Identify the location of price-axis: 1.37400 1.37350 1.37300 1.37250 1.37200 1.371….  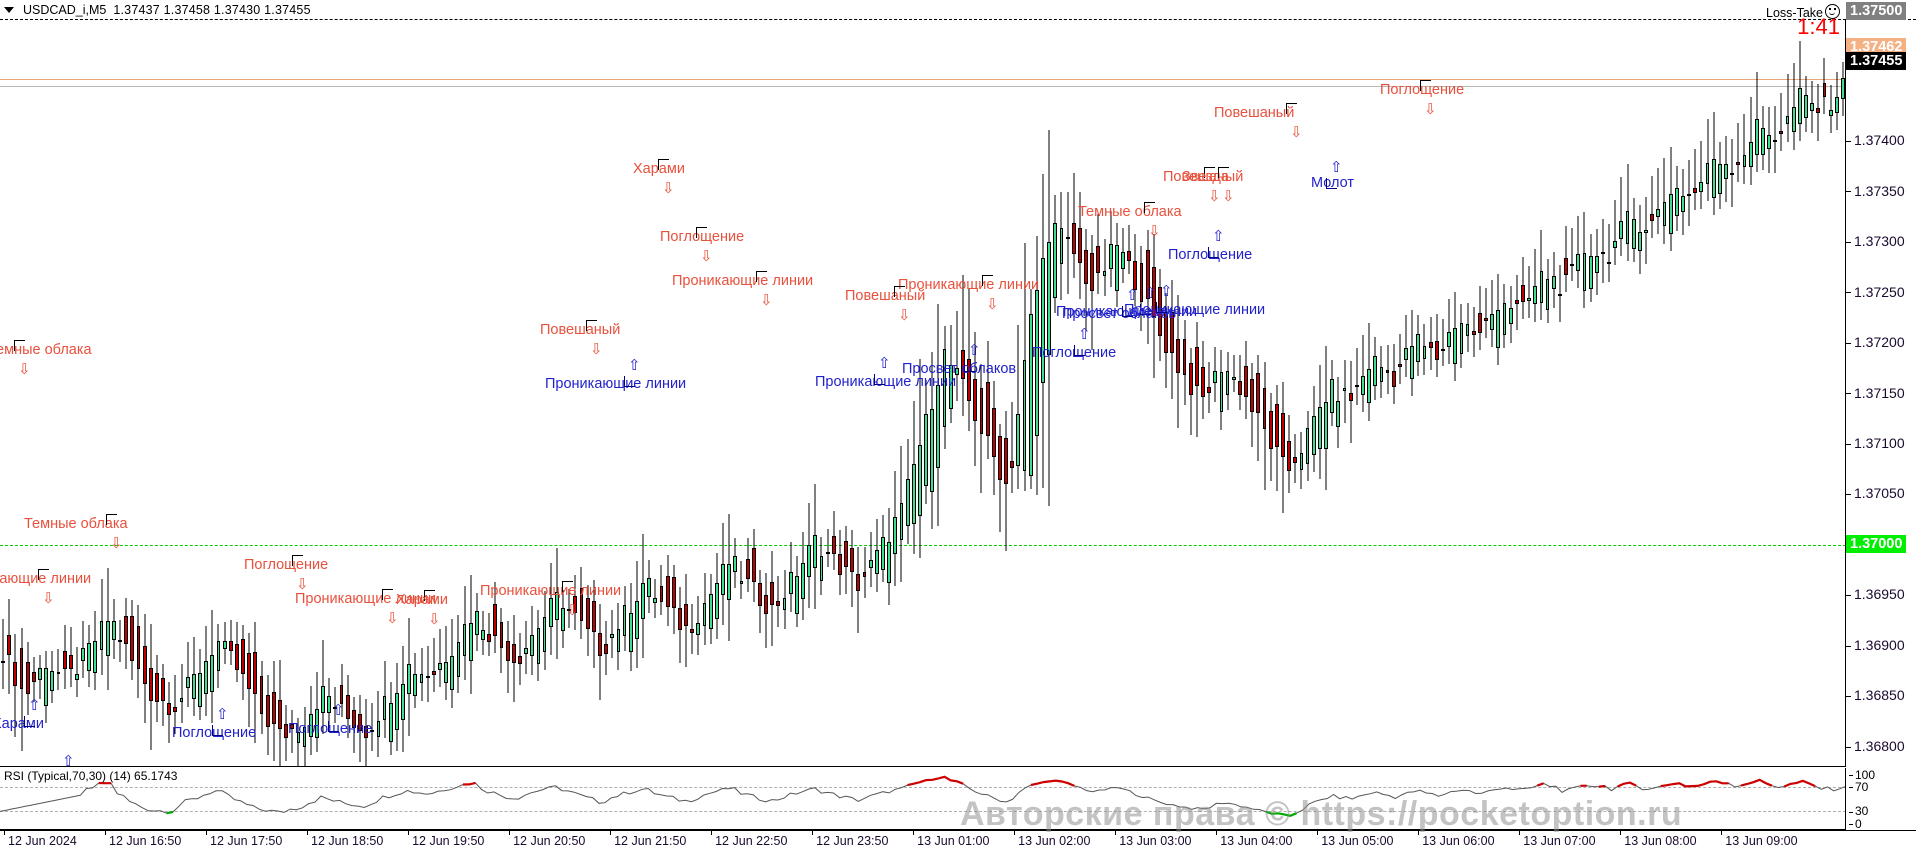
(1881, 393).